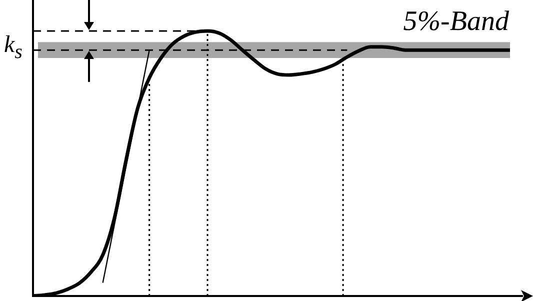 The image size is (533, 301). I want to click on band-label: 5%-Band, so click(456, 22).